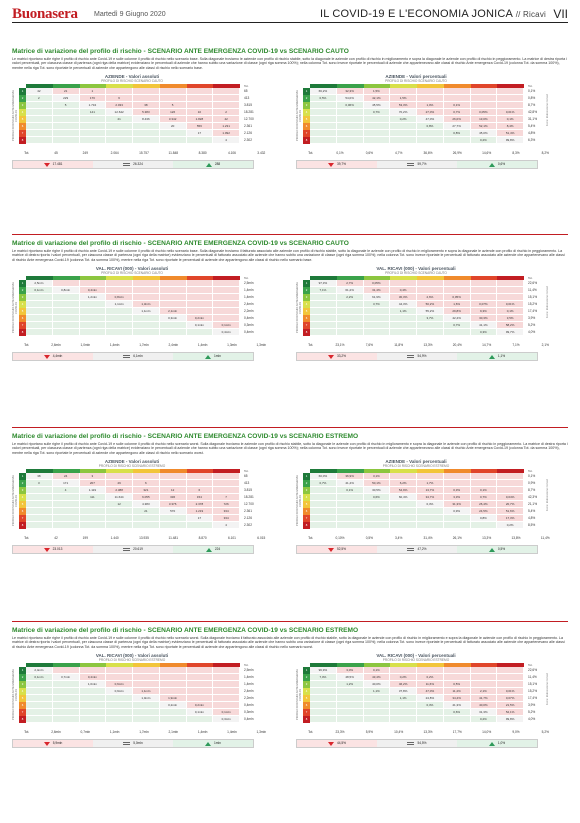 This screenshot has height=823, width=580. Describe the element at coordinates (45, 14) in the screenshot. I see `newspaper-logo: Buonasera` at that location.